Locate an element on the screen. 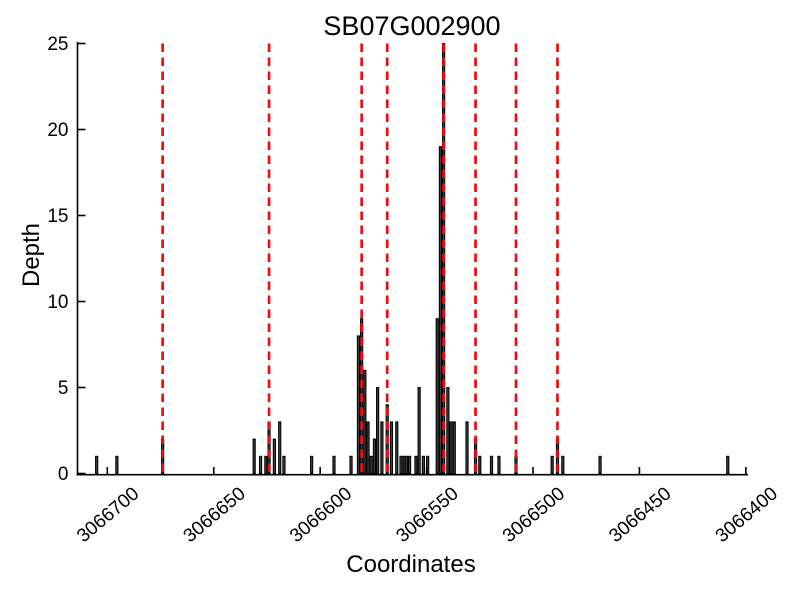  x-tick-label: 3066650 is located at coordinates (215, 515).